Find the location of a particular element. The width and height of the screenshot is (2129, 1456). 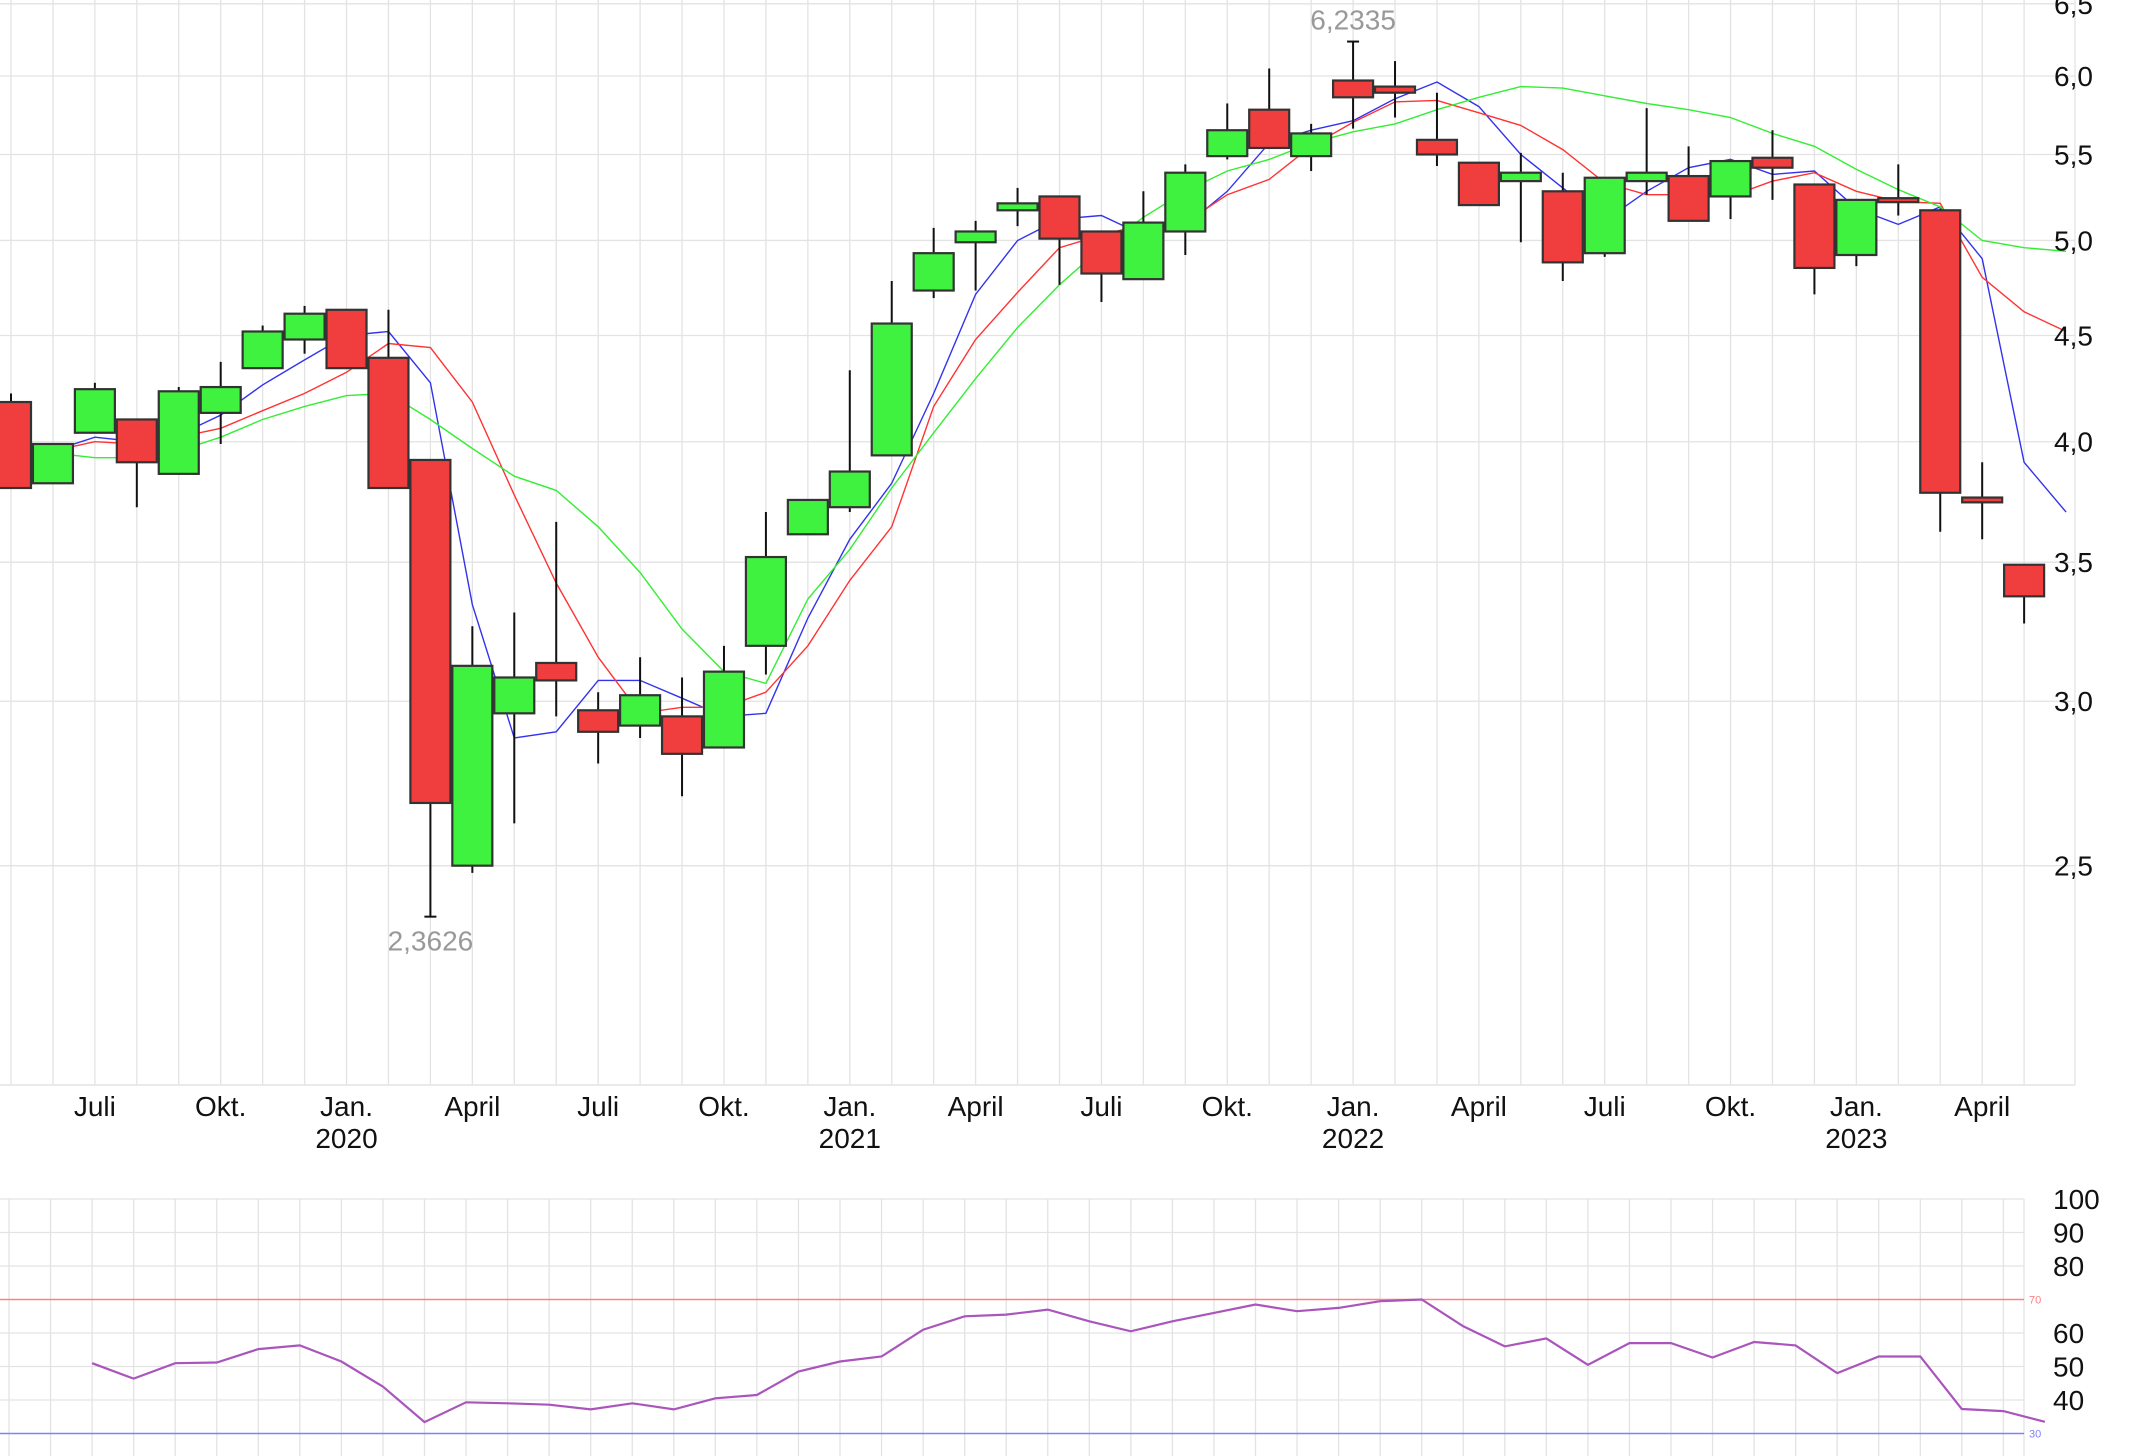

y-tick-label: 5,5 is located at coordinates (2073, 154).